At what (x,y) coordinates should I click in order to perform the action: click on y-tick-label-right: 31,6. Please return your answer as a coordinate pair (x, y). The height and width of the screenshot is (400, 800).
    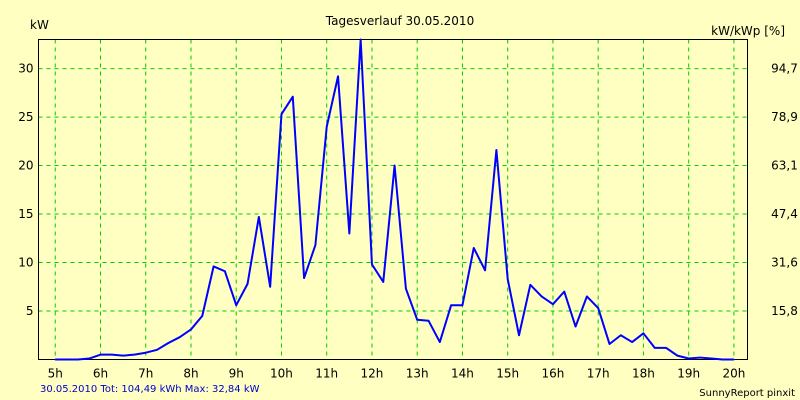
    Looking at the image, I should click on (784, 263).